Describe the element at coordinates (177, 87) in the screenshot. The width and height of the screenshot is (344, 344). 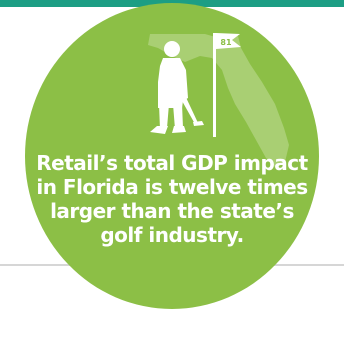
I see `golfer-icon` at that location.